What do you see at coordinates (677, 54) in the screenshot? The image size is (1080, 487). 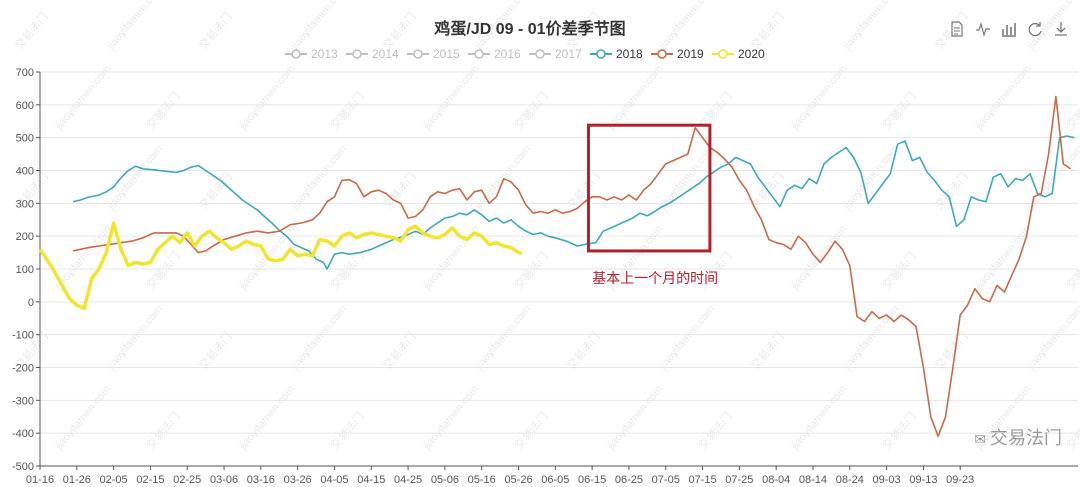 I see `legend-item-2019: 2019` at bounding box center [677, 54].